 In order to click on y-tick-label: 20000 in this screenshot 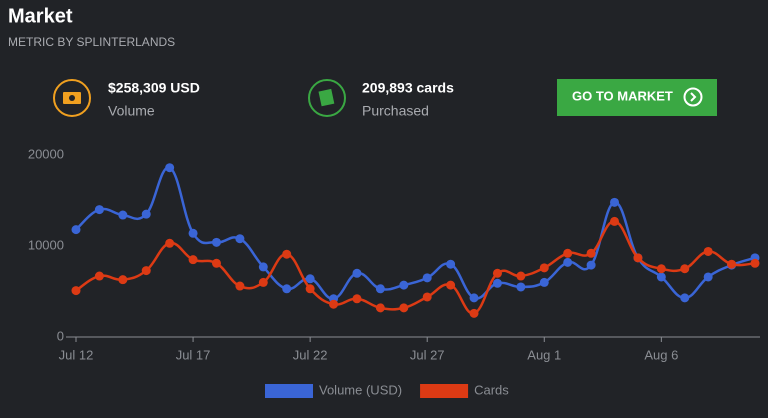, I will do `click(46, 153)`.